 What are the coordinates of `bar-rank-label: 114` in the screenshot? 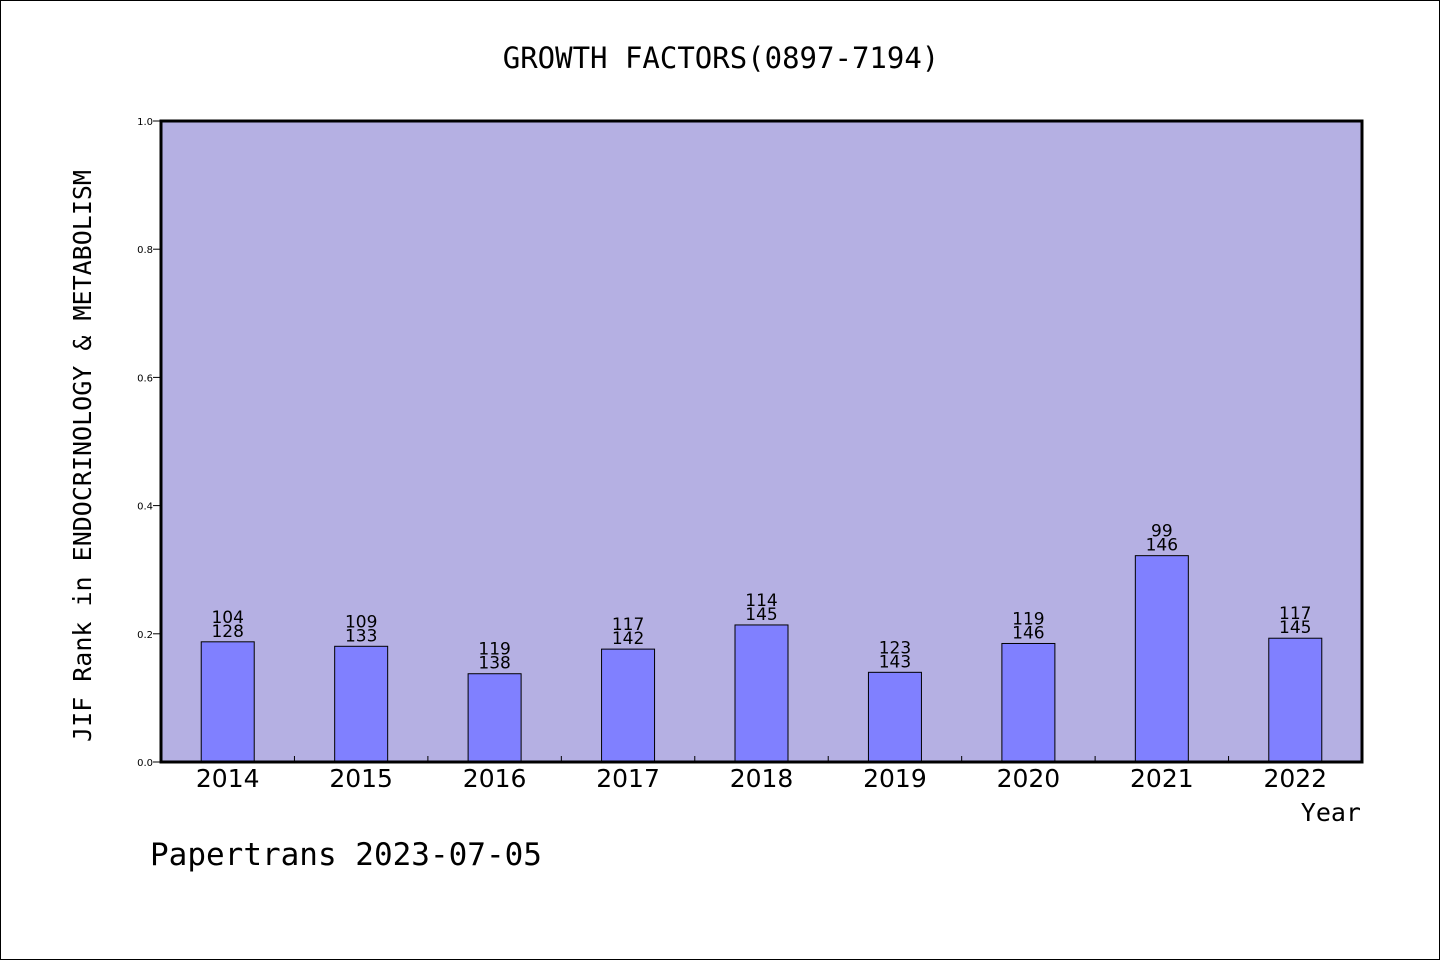 It's located at (761, 601).